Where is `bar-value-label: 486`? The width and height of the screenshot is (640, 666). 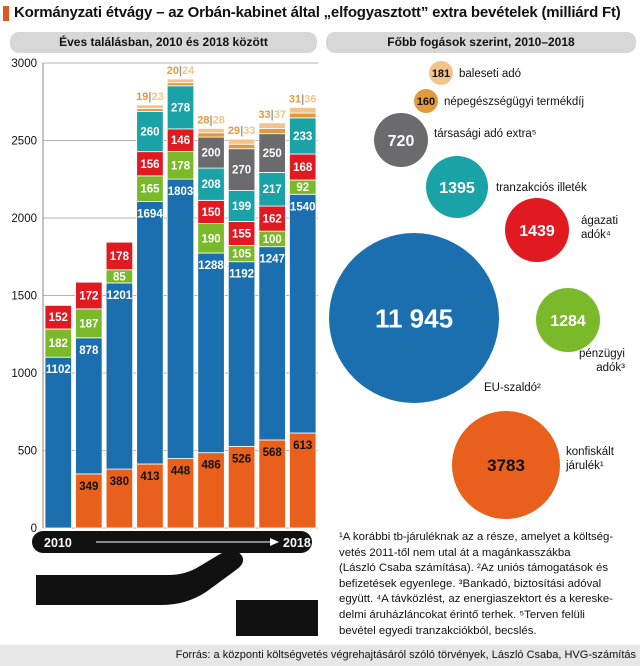 bar-value-label: 486 is located at coordinates (210, 466).